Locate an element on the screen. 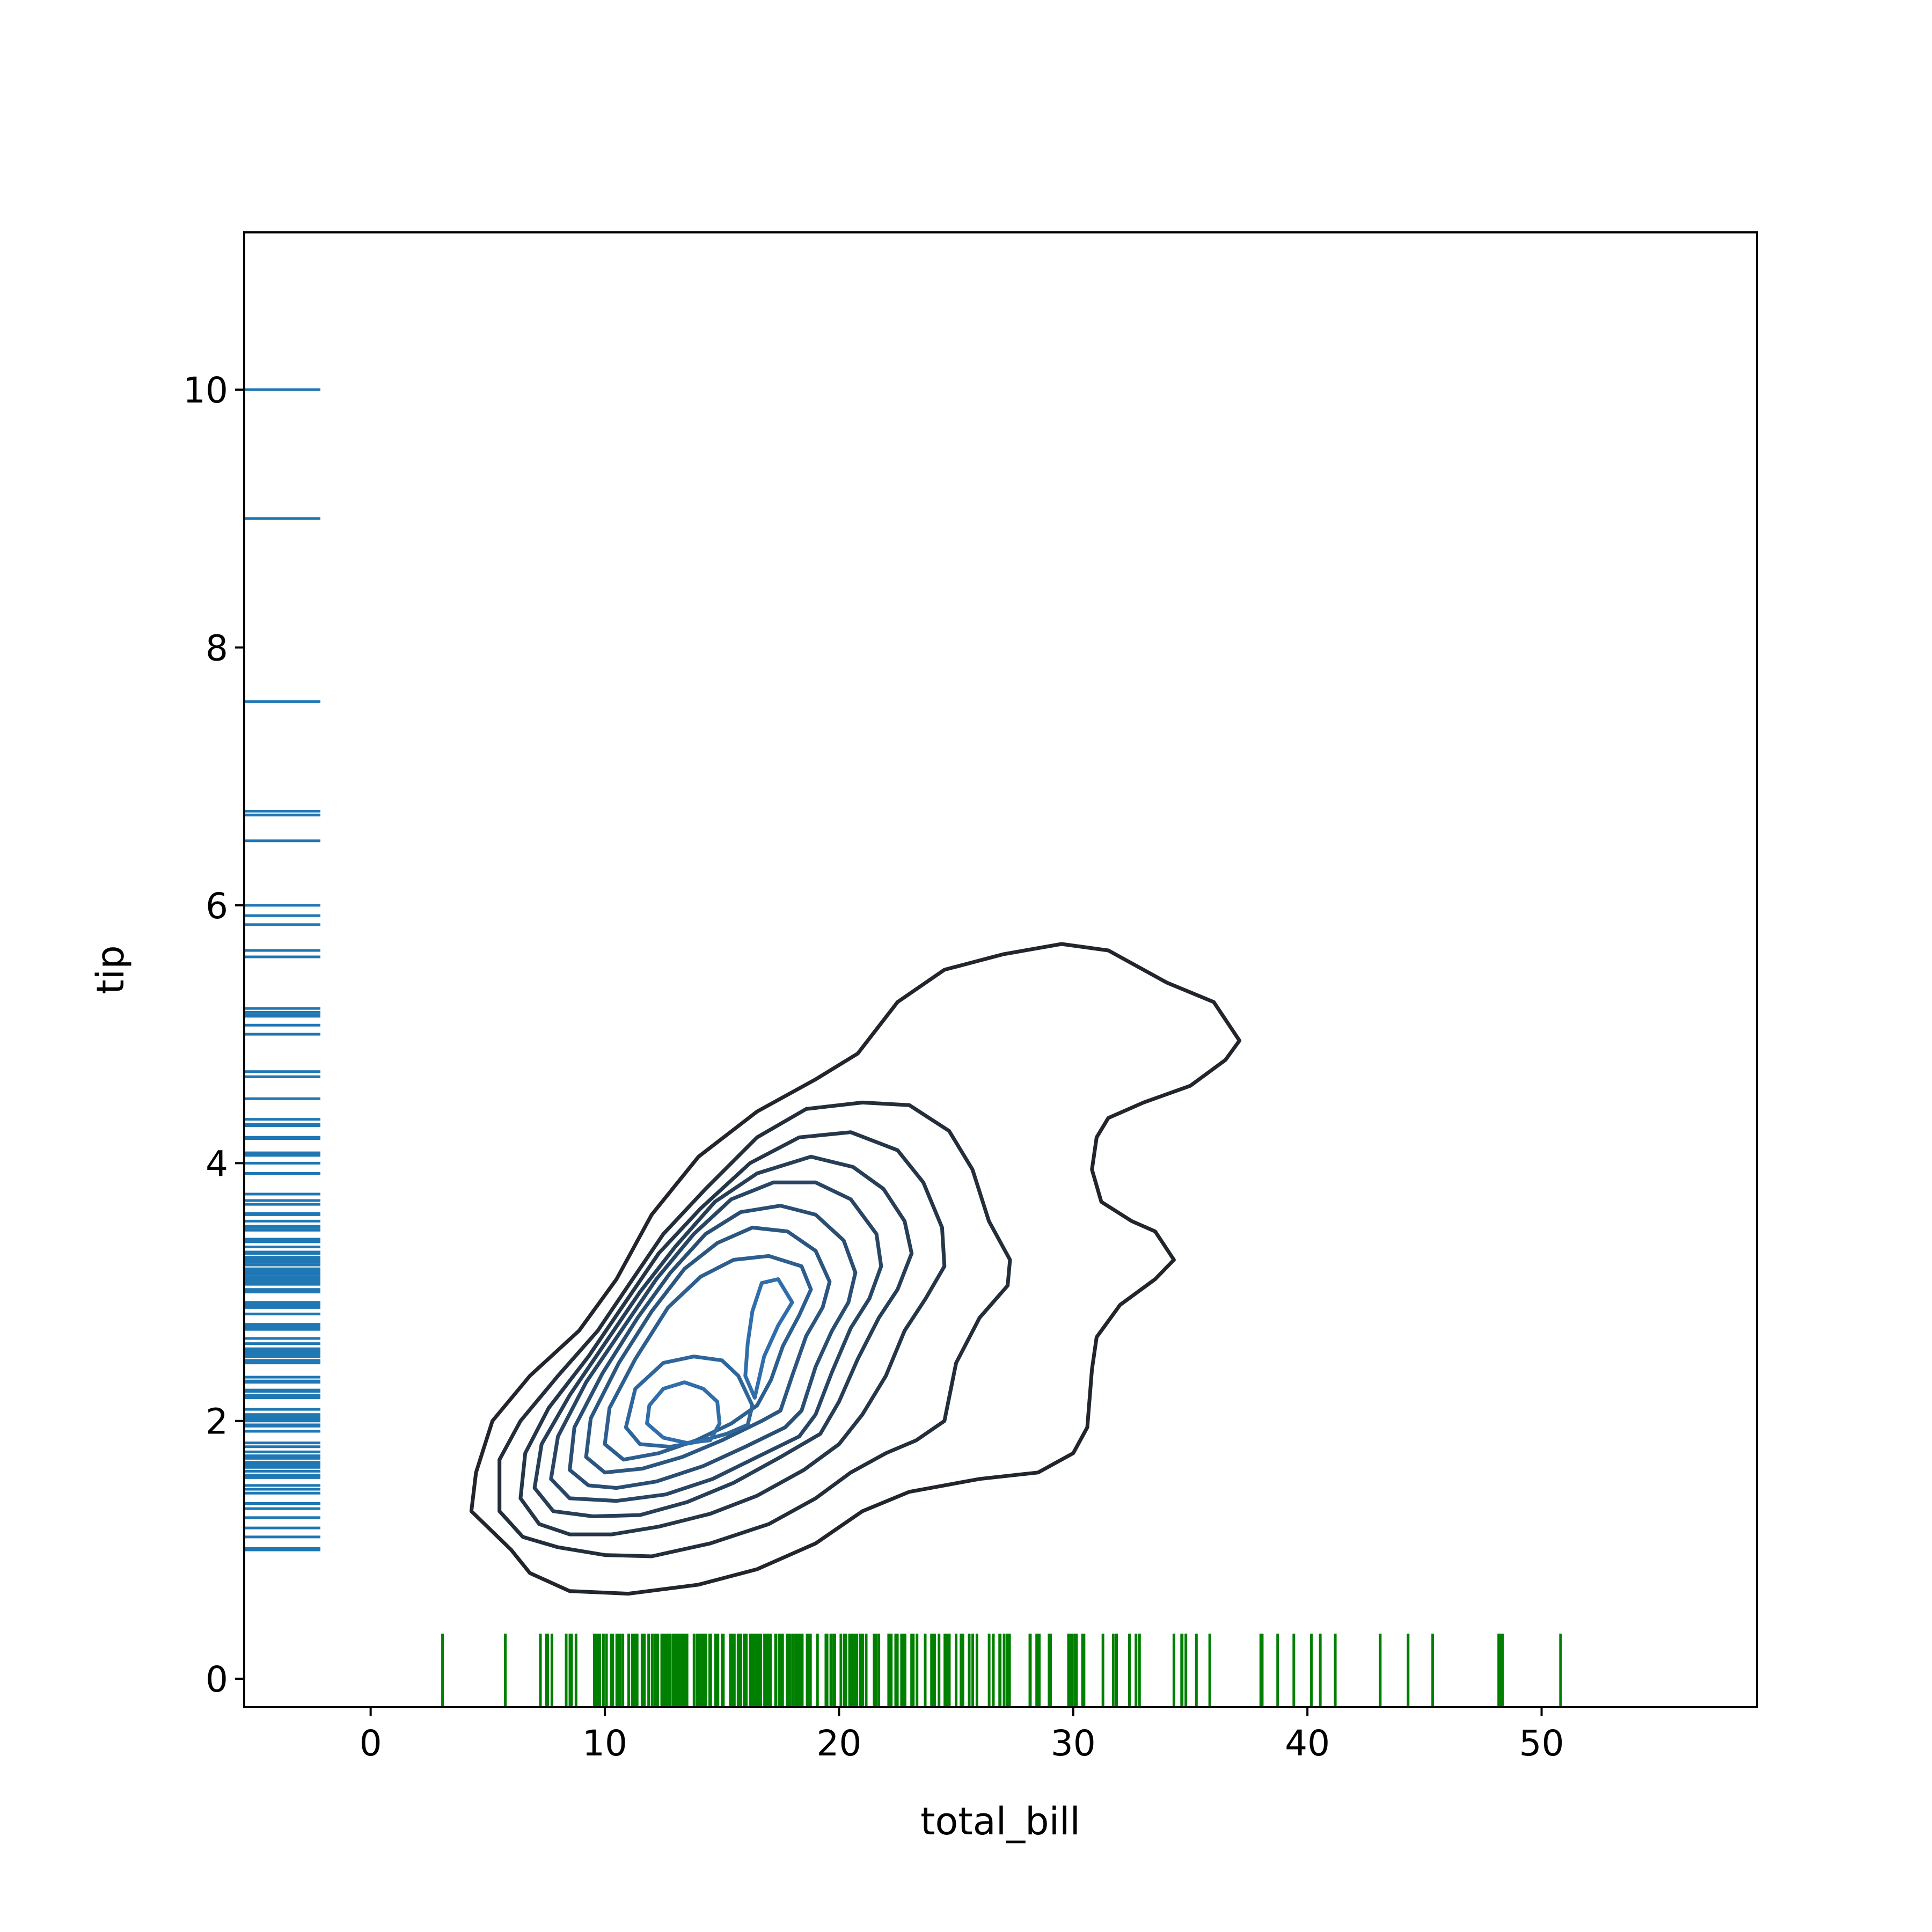  y-tick-label: 2 is located at coordinates (217, 1422).